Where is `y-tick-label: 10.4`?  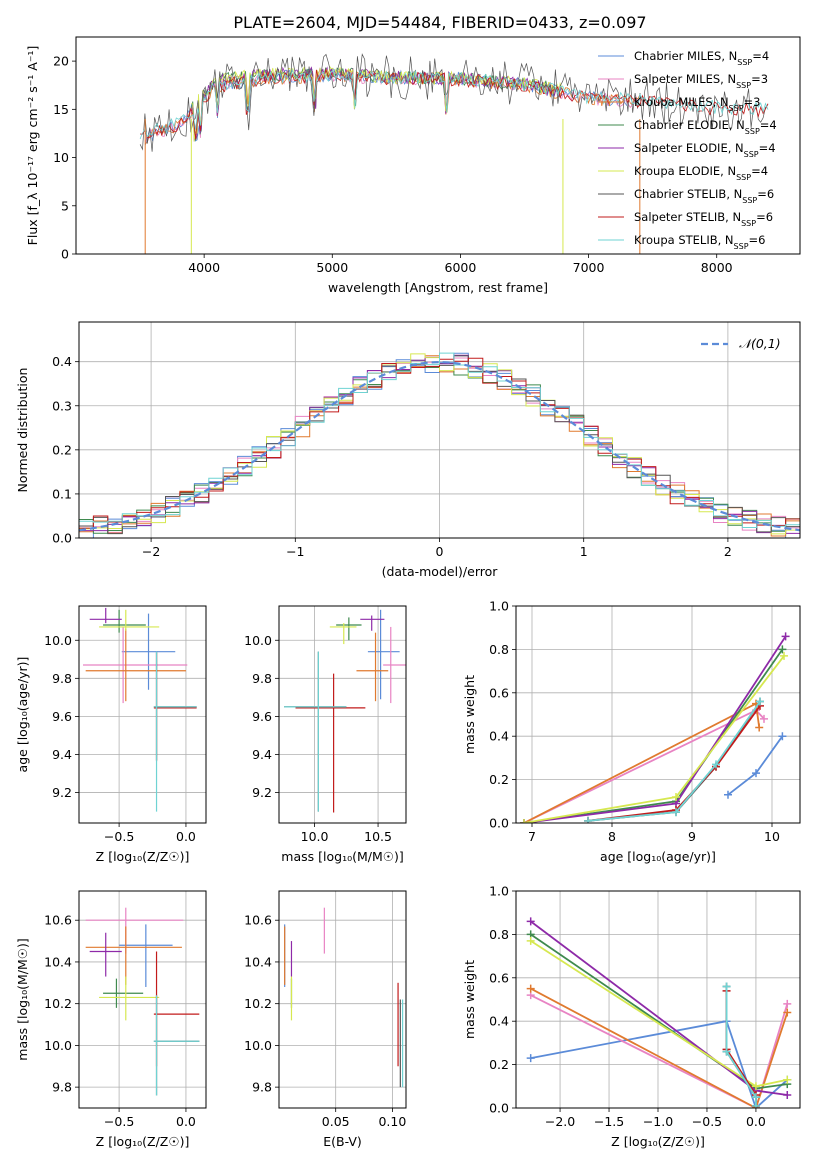
y-tick-label: 10.4 is located at coordinates (58, 961).